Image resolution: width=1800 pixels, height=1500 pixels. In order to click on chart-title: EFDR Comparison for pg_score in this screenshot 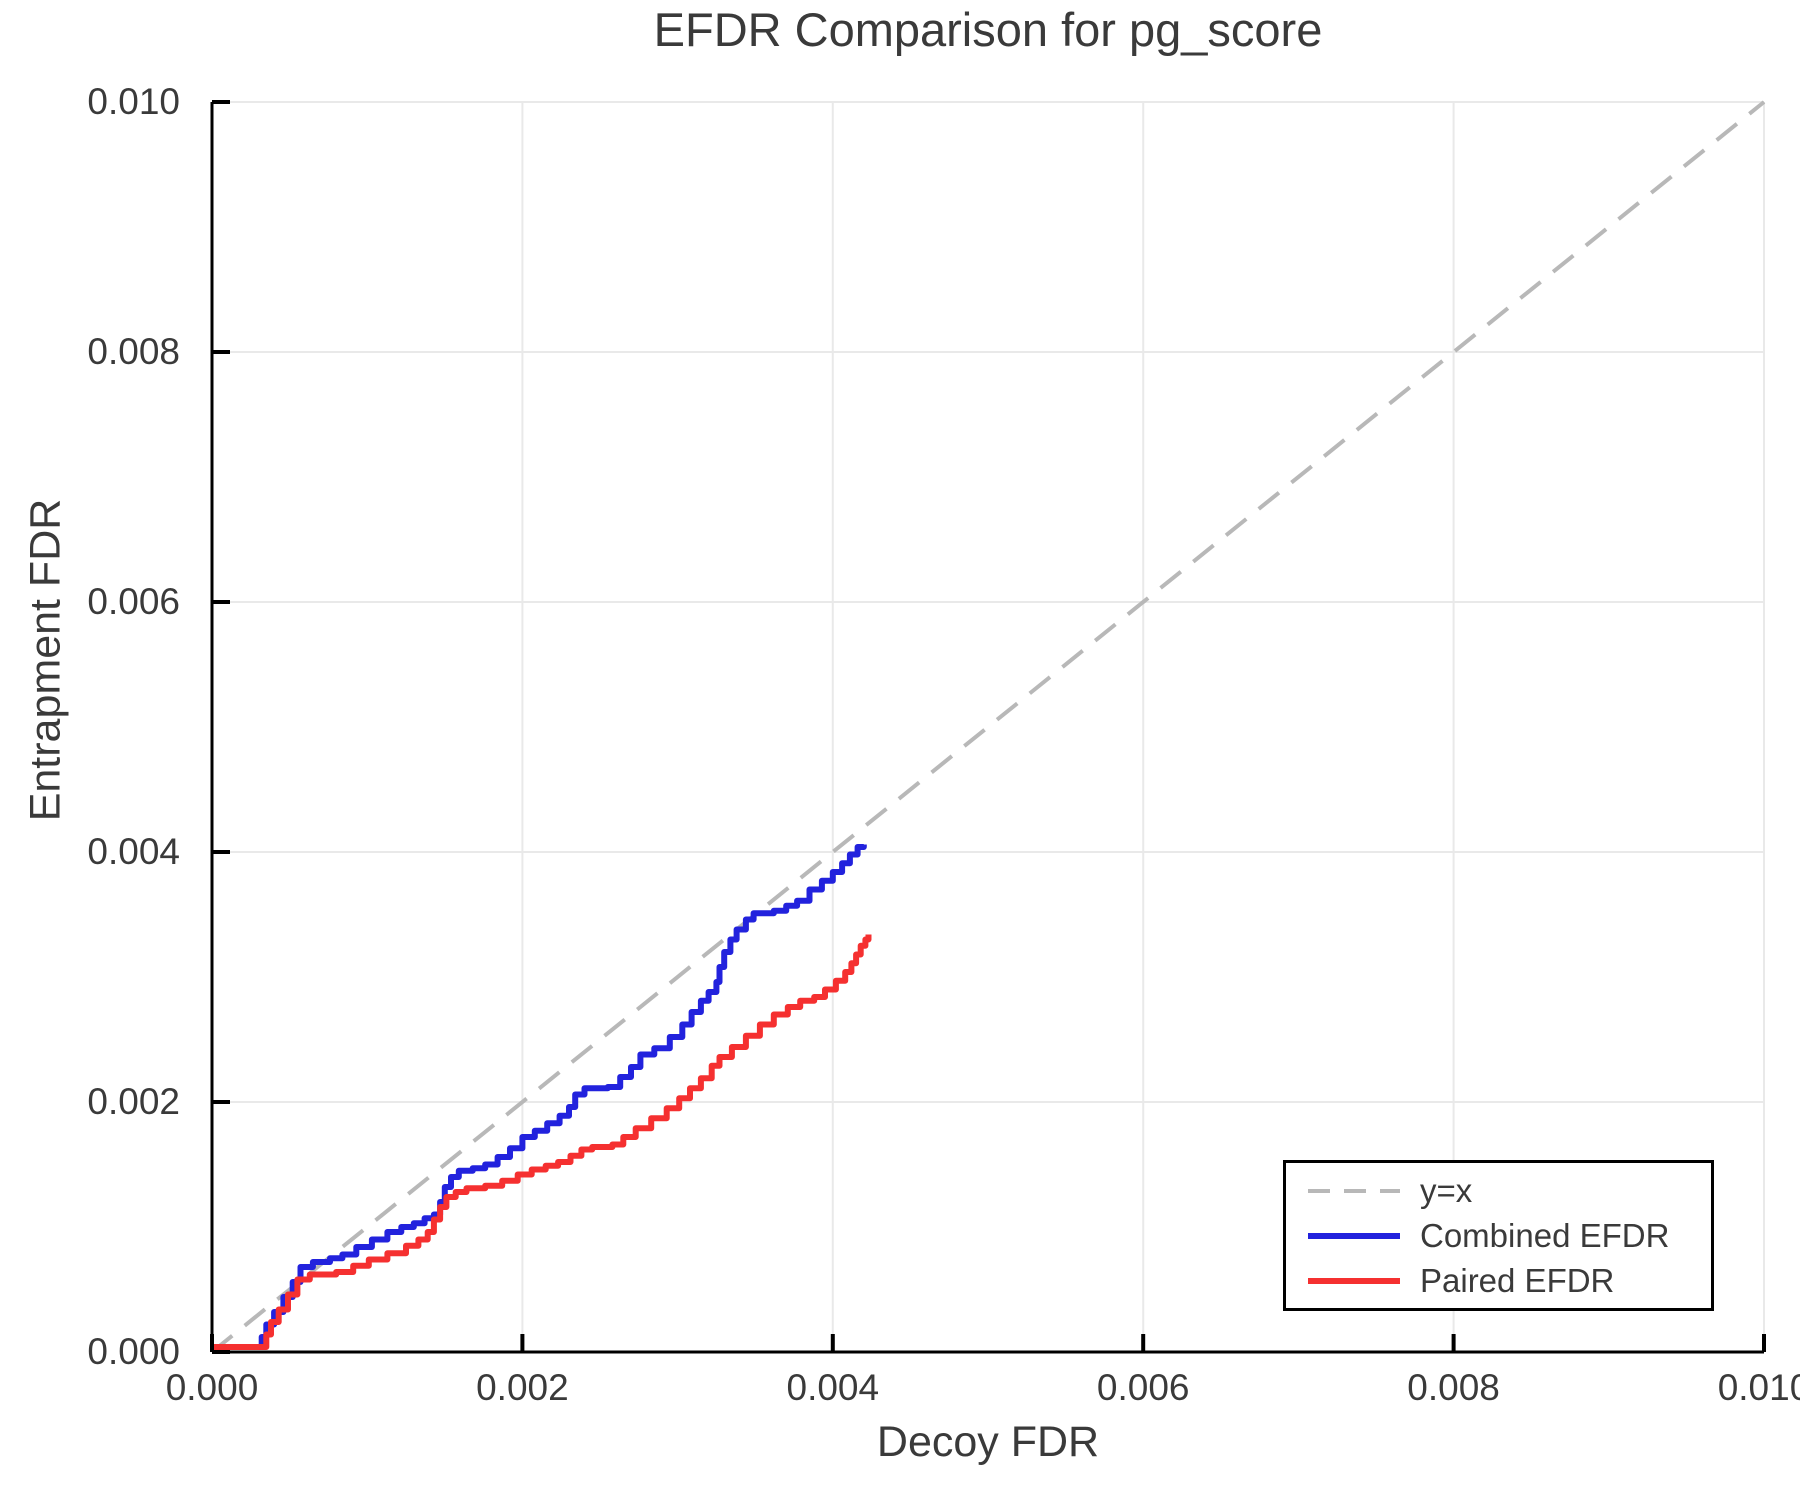, I will do `click(988, 29)`.